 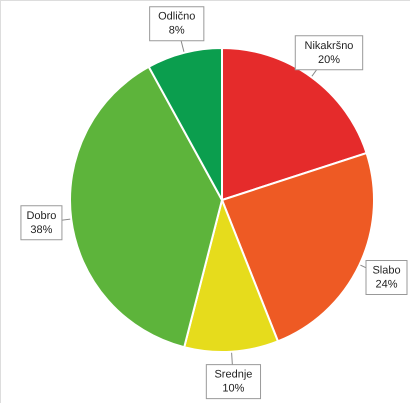 What do you see at coordinates (386, 270) in the screenshot?
I see `slice-label: Slabo` at bounding box center [386, 270].